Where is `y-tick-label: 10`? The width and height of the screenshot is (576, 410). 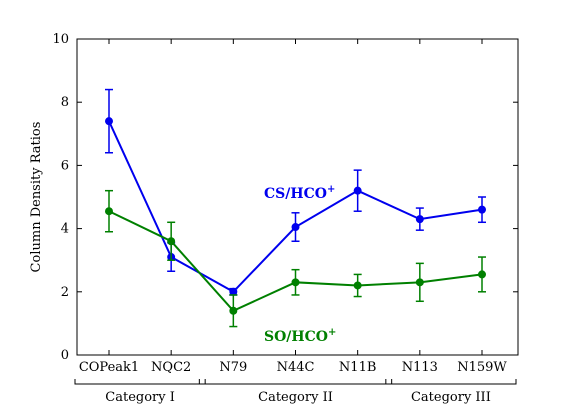 y-tick-label: 10 is located at coordinates (60, 39).